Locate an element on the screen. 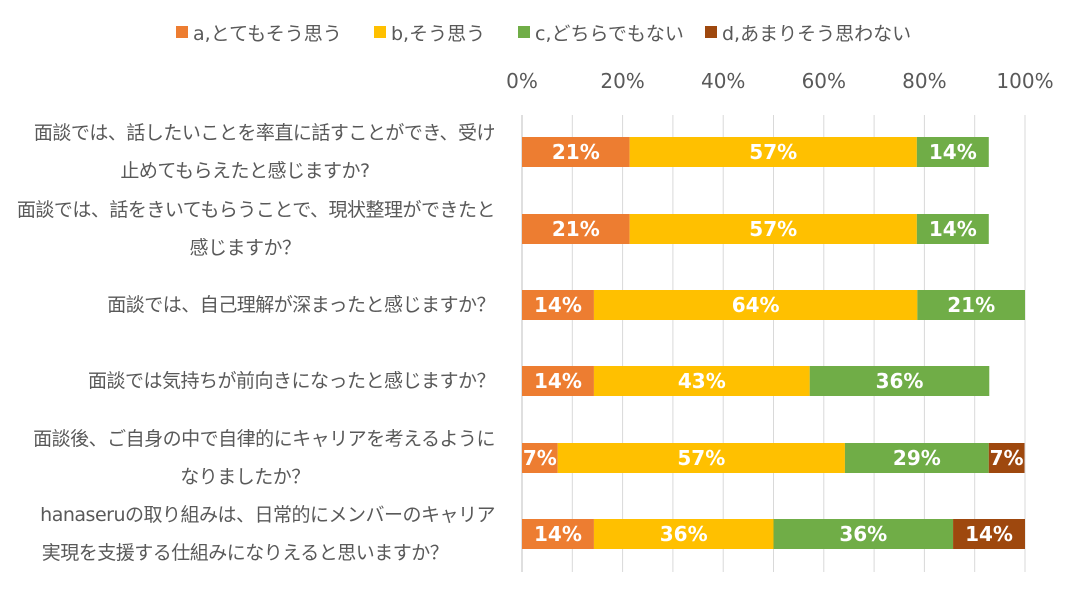 The height and width of the screenshot is (595, 1081). legend-label: d,あまりそう思わない is located at coordinates (816, 34).